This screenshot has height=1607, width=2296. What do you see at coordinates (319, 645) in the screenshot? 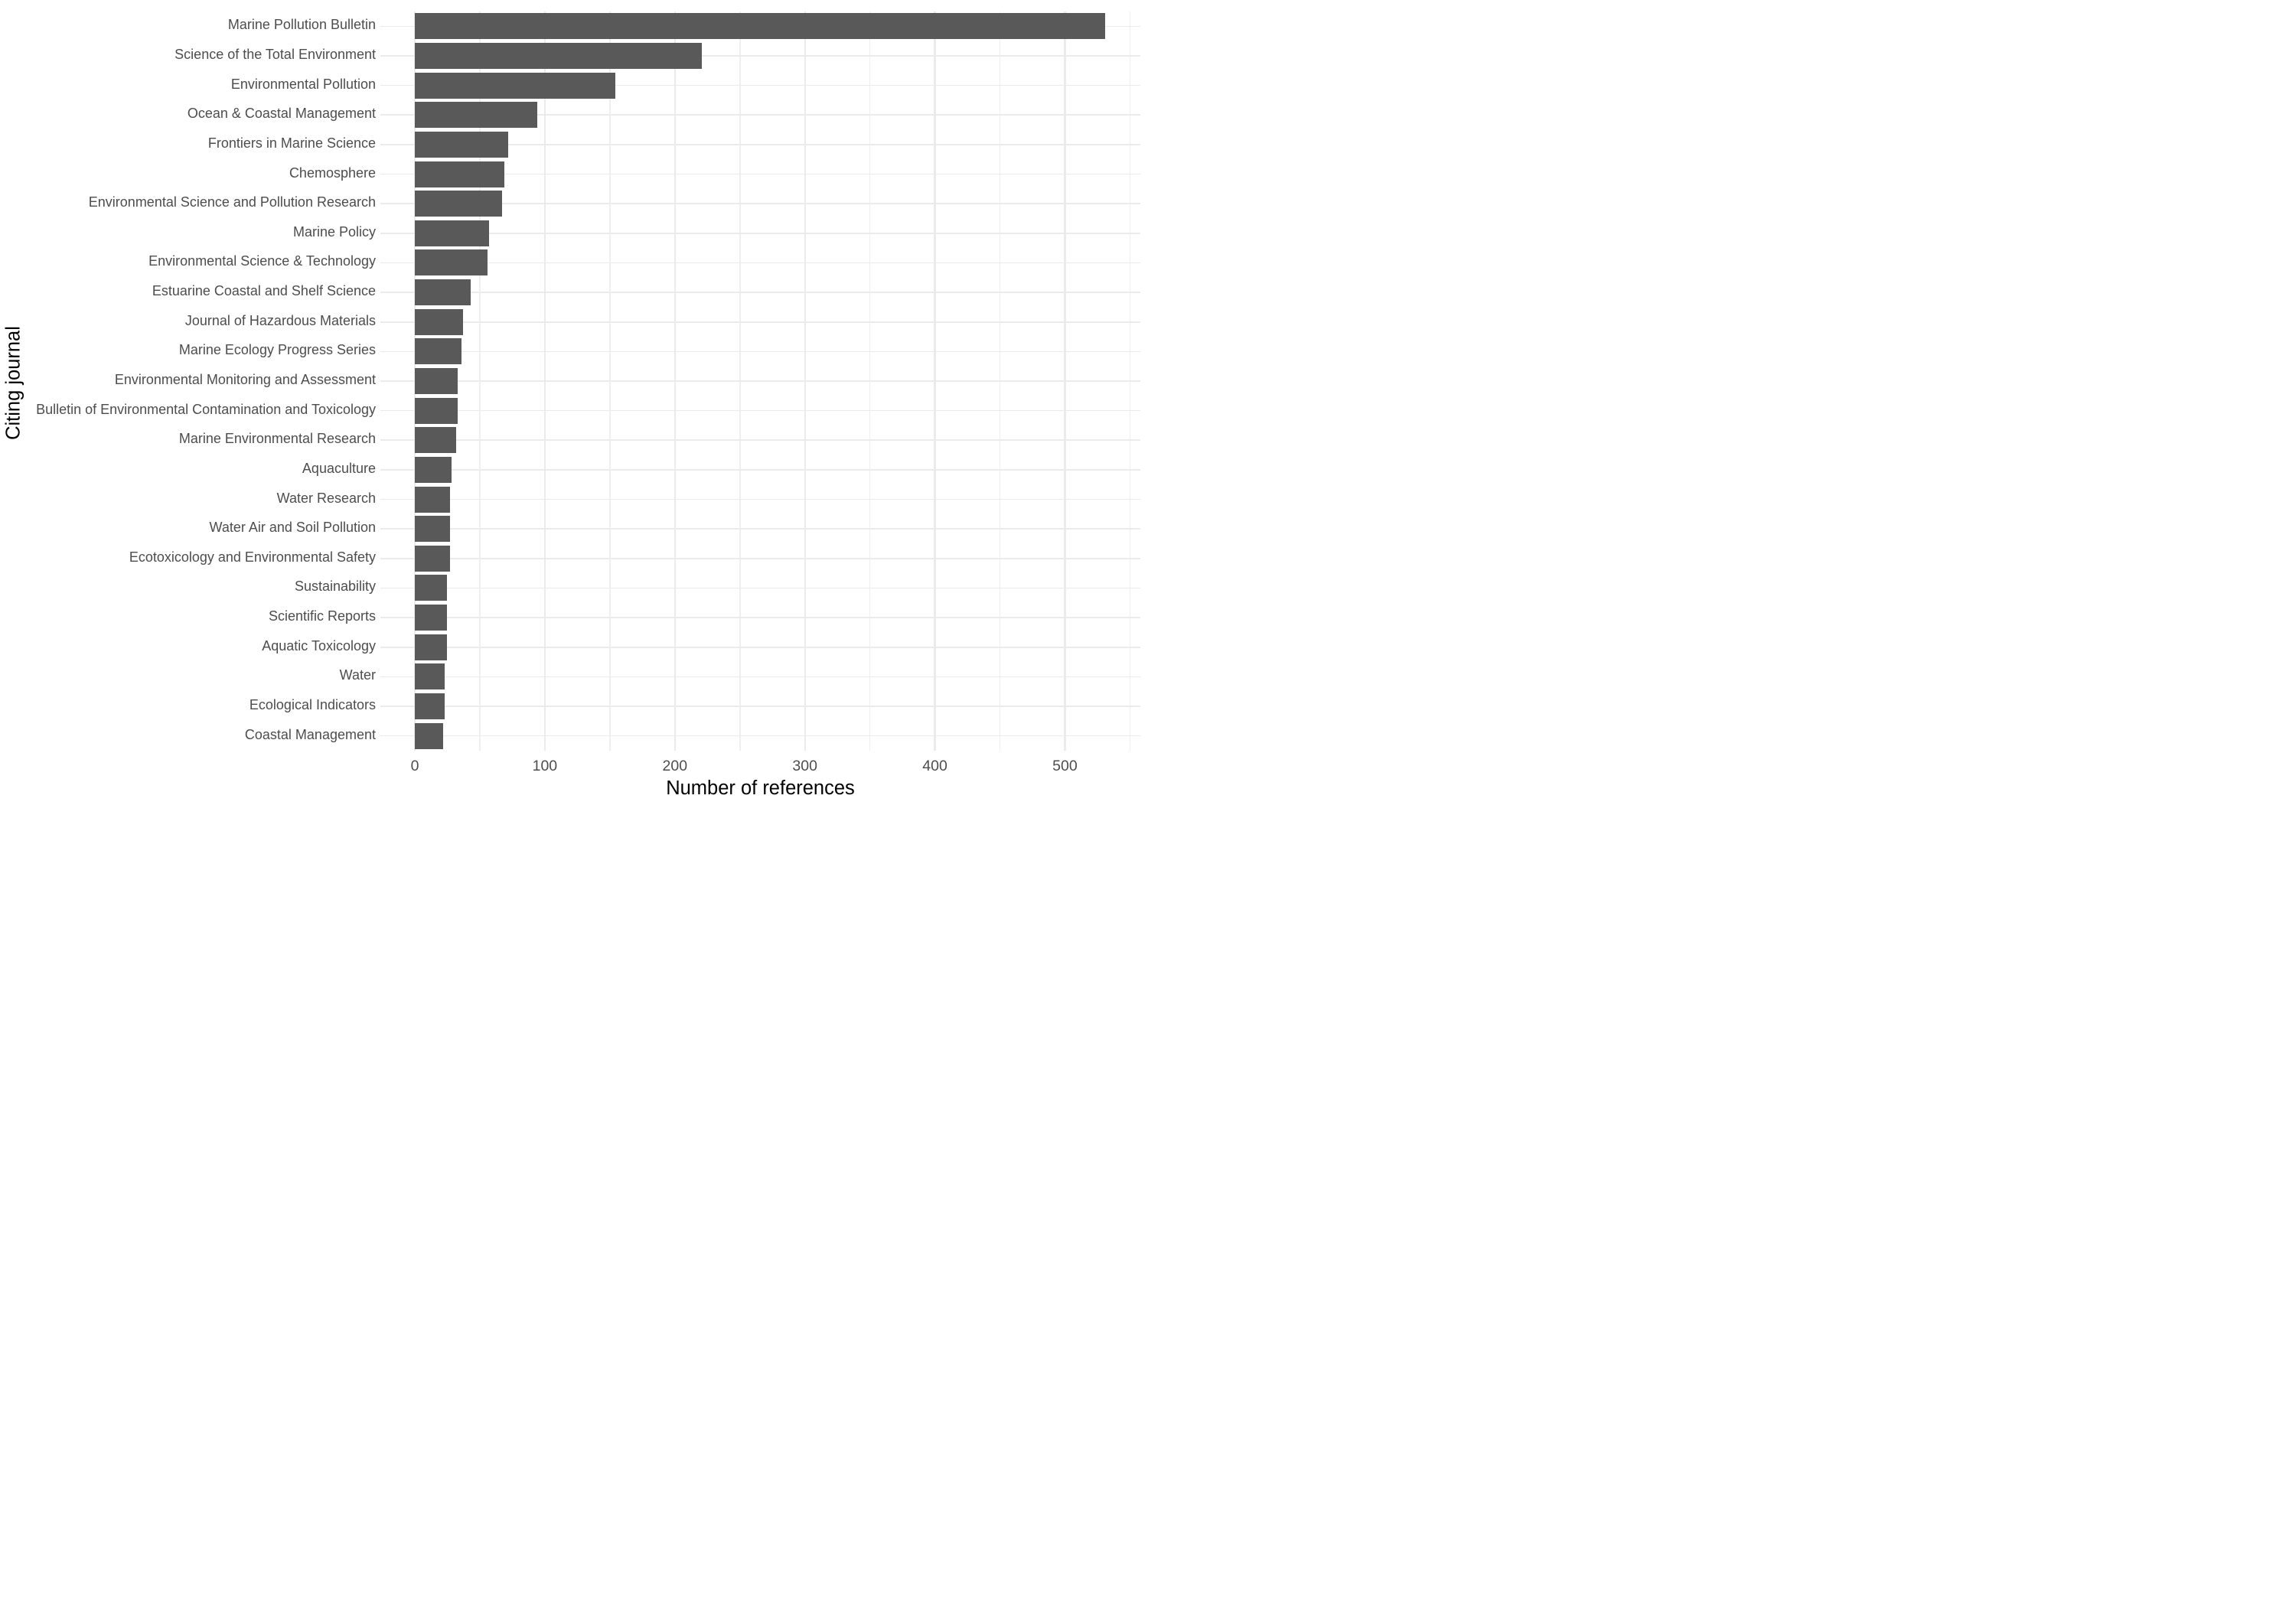
I see `category-label: Aquatic Toxicology` at bounding box center [319, 645].